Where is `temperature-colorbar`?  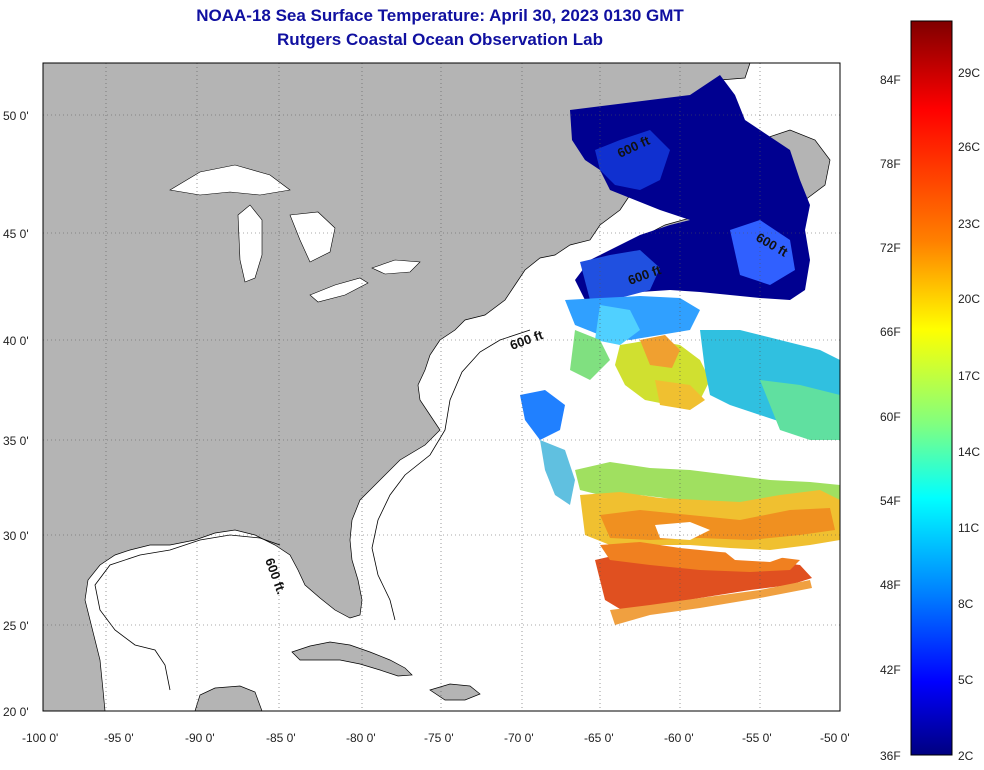 temperature-colorbar is located at coordinates (931, 388).